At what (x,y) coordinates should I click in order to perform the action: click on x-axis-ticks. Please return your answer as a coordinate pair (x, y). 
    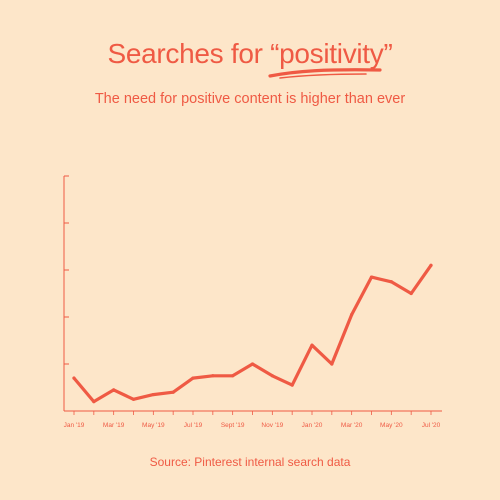
    Looking at the image, I should click on (252, 413).